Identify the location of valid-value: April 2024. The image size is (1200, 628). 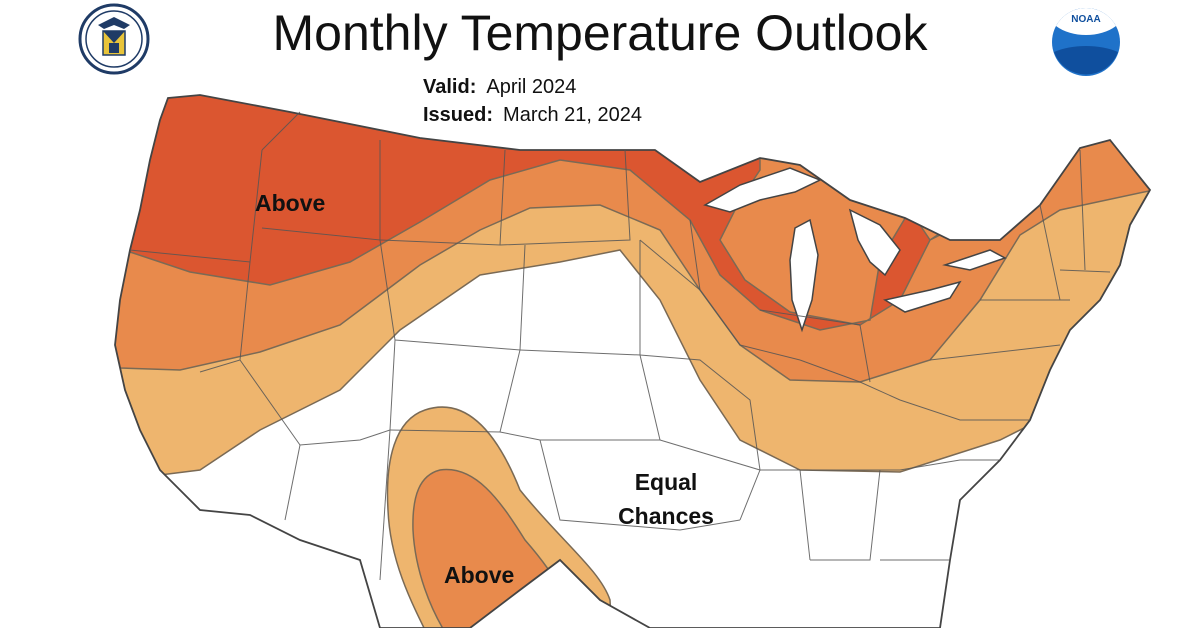
(531, 87).